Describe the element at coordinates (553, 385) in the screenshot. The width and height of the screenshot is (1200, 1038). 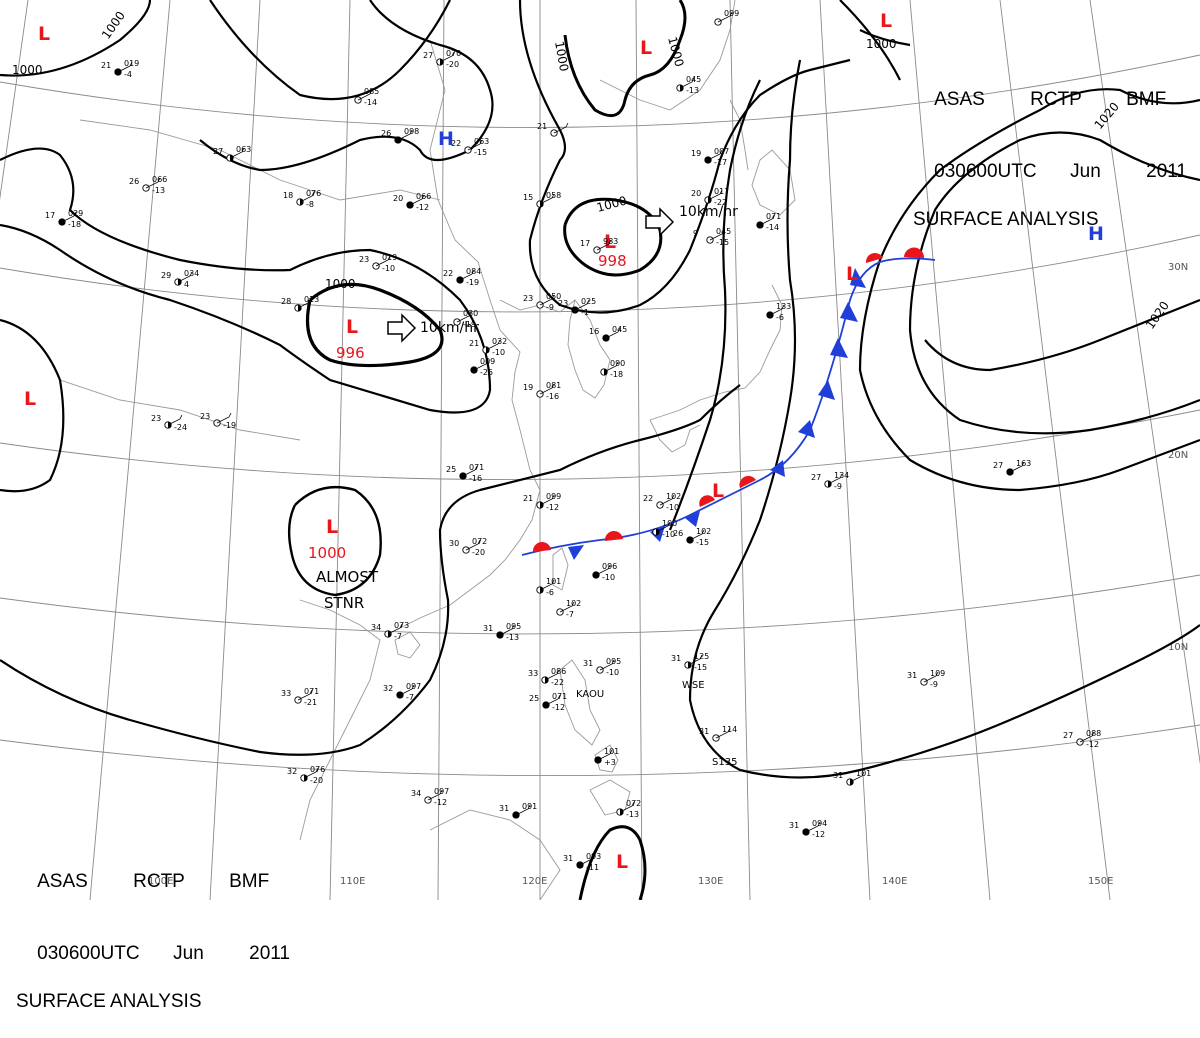
I see `station-pressure: 081` at that location.